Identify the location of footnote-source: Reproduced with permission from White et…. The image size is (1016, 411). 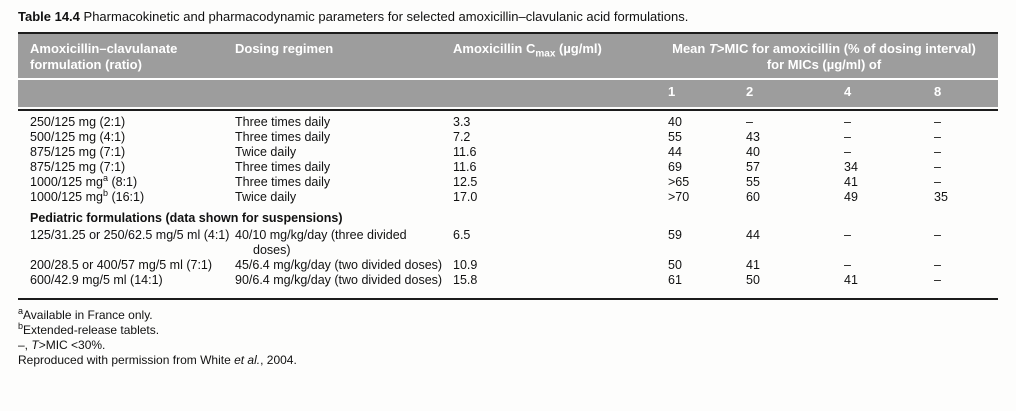
(157, 360).